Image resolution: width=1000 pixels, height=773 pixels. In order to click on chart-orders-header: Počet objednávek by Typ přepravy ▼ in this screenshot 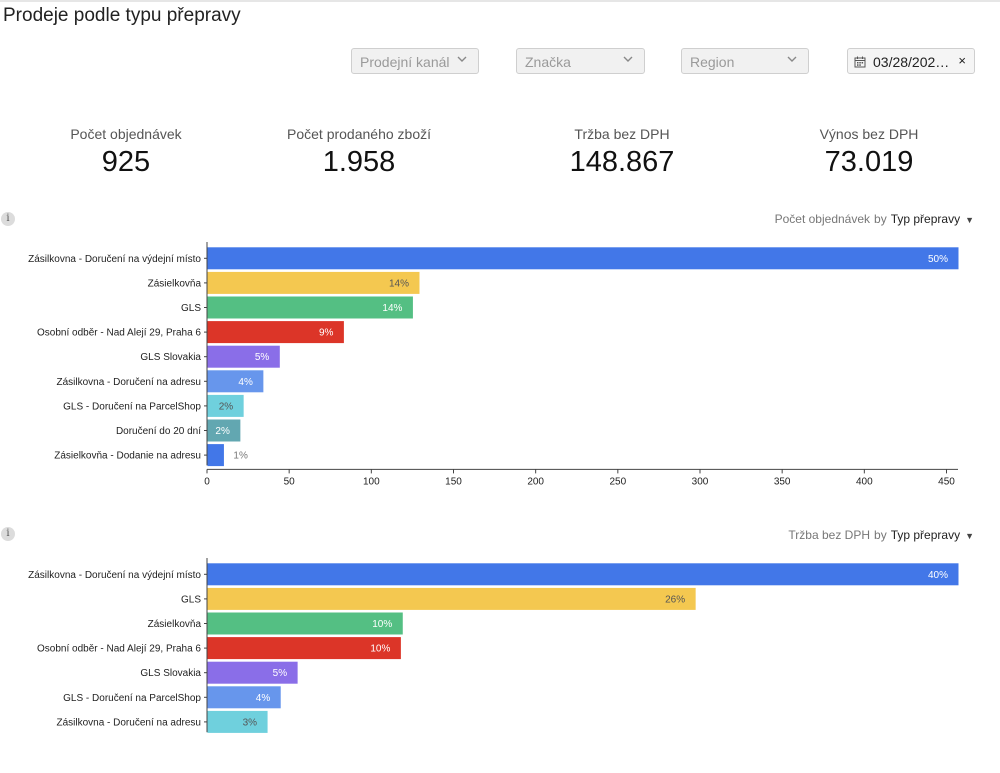, I will do `click(874, 219)`.